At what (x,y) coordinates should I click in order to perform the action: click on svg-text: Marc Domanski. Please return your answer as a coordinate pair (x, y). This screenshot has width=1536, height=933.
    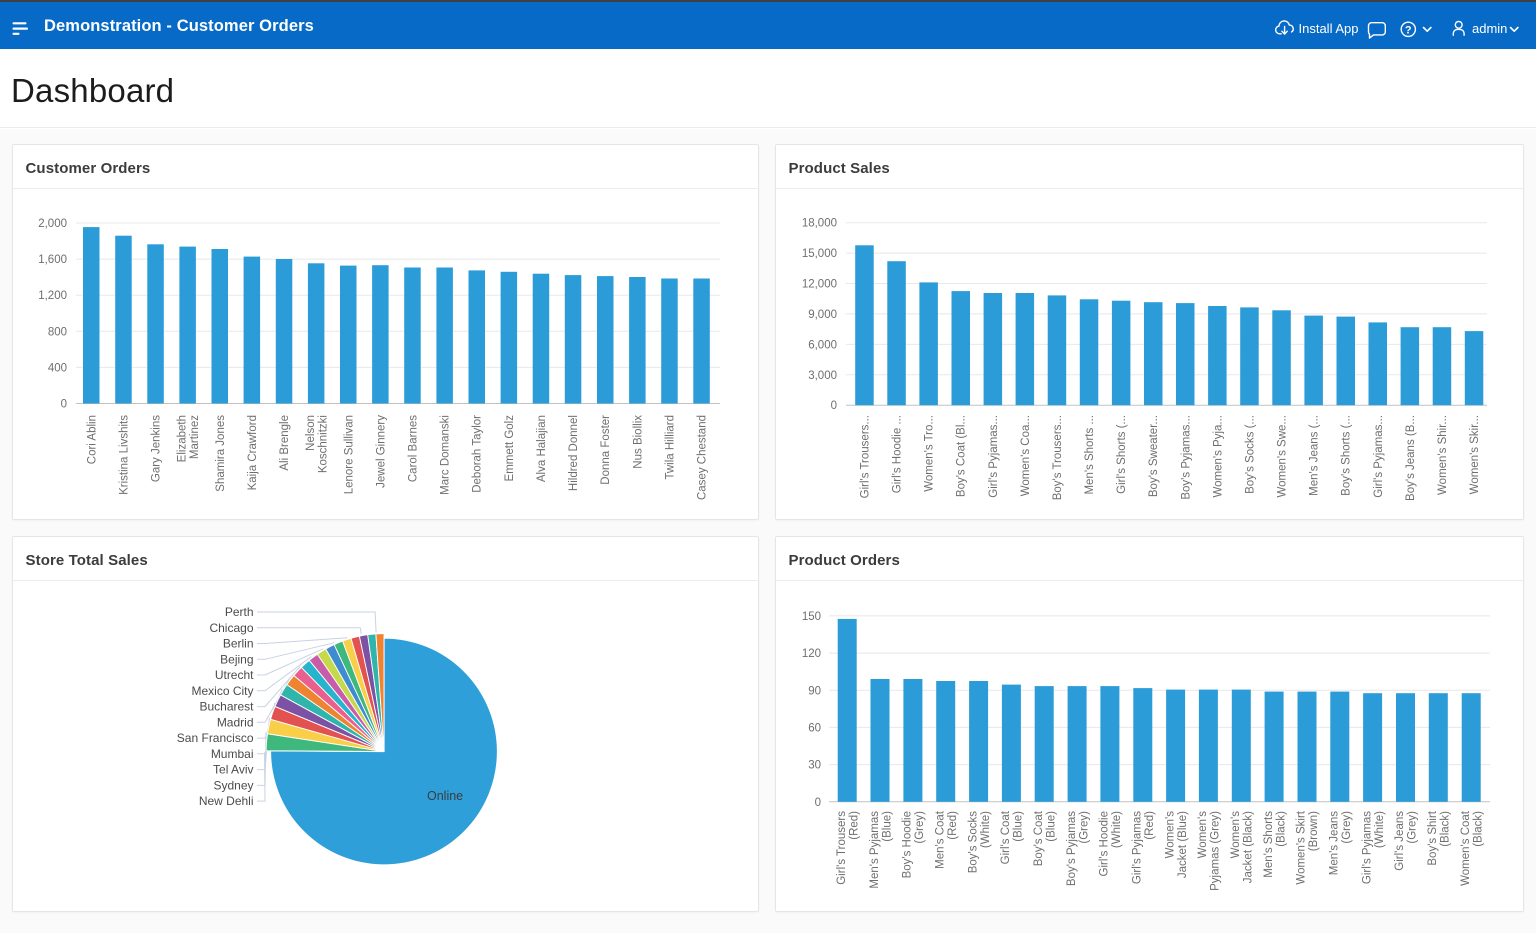
    Looking at the image, I should click on (446, 455).